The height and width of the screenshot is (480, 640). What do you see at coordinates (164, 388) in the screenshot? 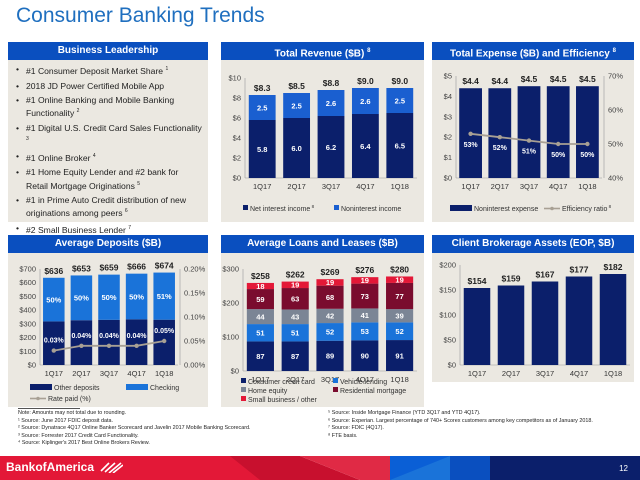
I see `legend-label: Checking` at bounding box center [164, 388].